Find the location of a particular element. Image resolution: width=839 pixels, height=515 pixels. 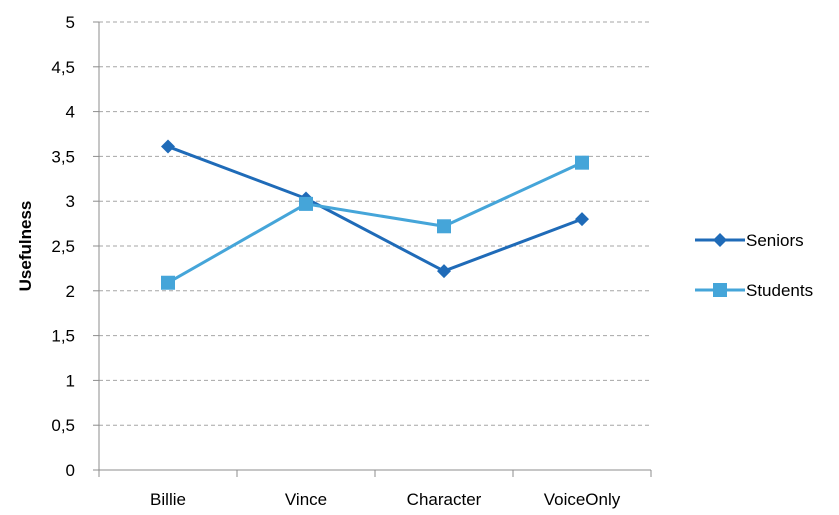

legend-item-students: Students is located at coordinates (754, 290).